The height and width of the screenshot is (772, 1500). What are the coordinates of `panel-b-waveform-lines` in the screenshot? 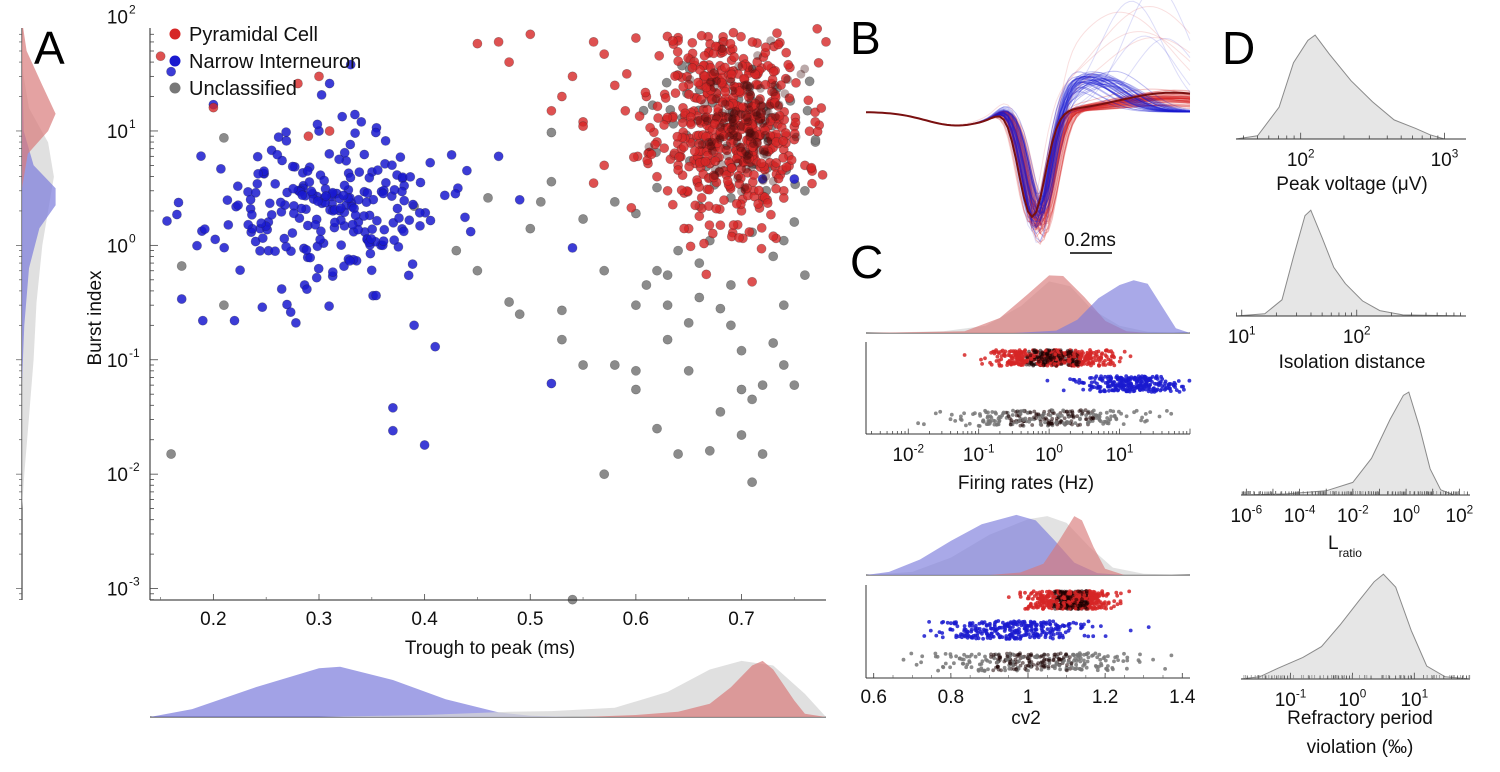 It's located at (1028, 122).